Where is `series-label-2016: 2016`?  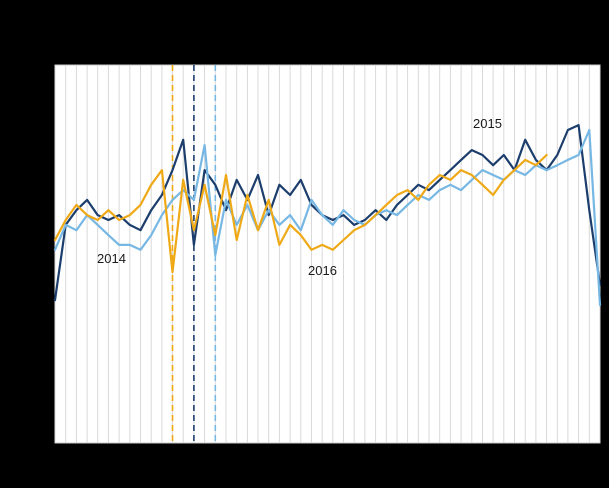 series-label-2016: 2016 is located at coordinates (322, 270).